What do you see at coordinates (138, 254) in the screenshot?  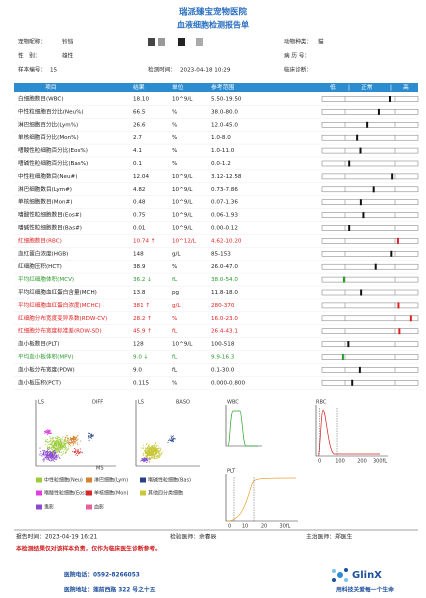 I see `result: 148` at bounding box center [138, 254].